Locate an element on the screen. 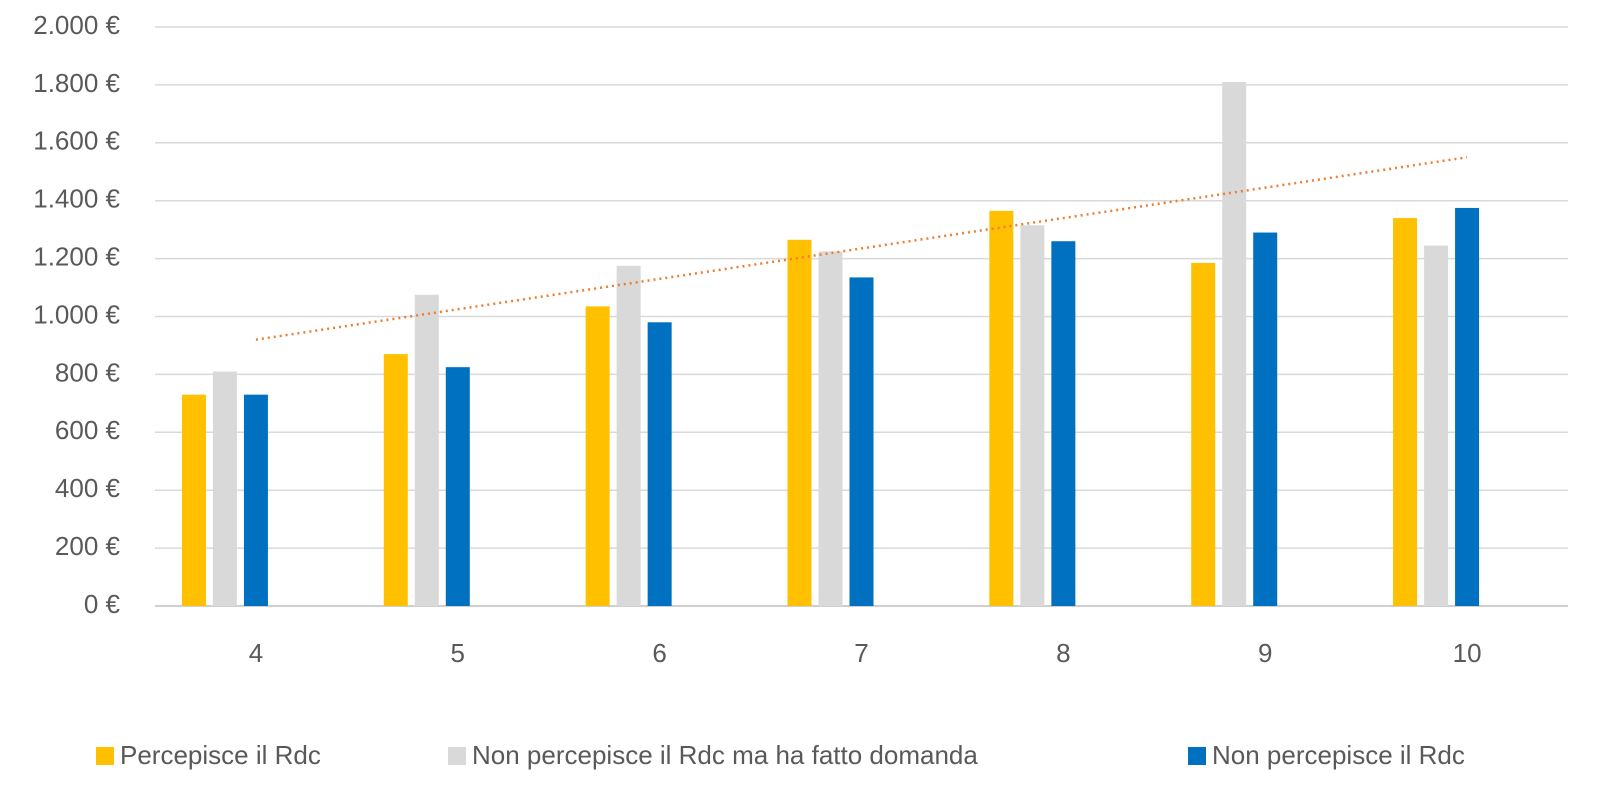 This screenshot has width=1624, height=800. legend-label: Percepisce il Rdc is located at coordinates (220, 755).